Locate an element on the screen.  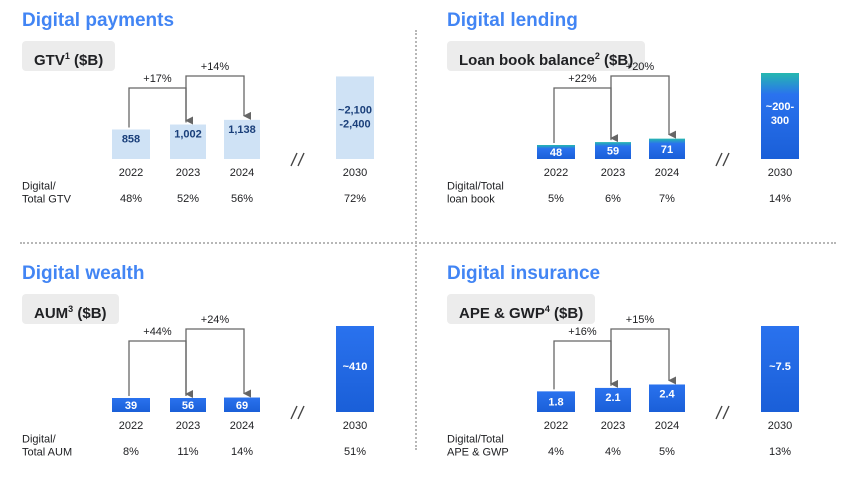
horizontal-divider is located at coordinates (428, 243).